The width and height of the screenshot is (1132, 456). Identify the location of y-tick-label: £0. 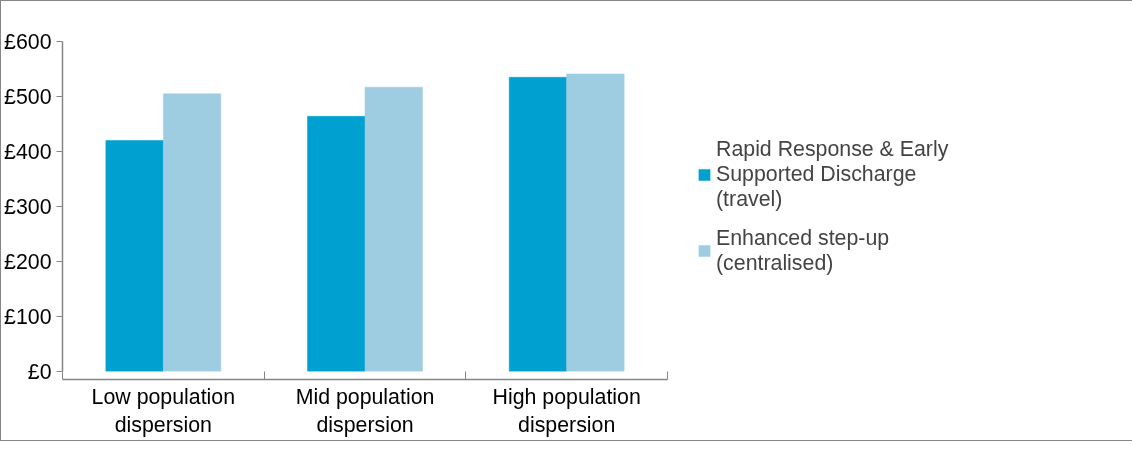
(39, 371).